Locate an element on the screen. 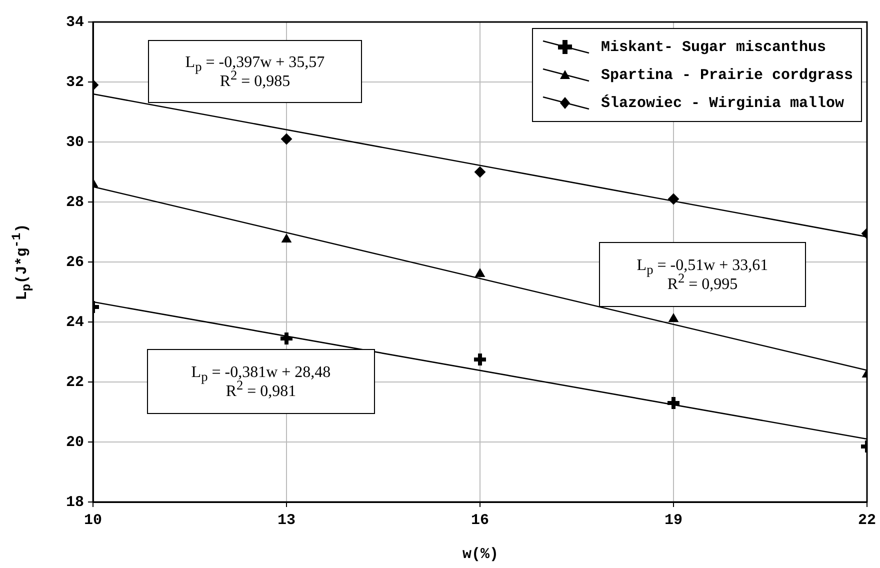 The width and height of the screenshot is (880, 568). legend-label: Ślazowiec - Wirginia mallow is located at coordinates (722, 103).